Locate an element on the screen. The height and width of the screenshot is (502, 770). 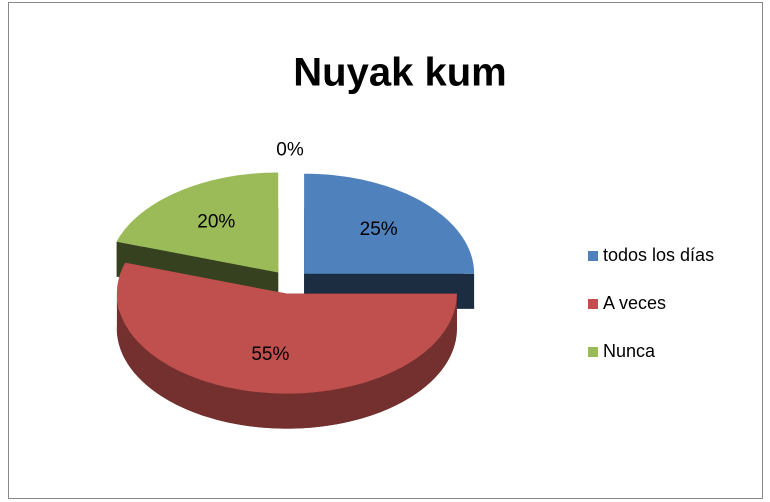
data-label: 20% is located at coordinates (216, 221).